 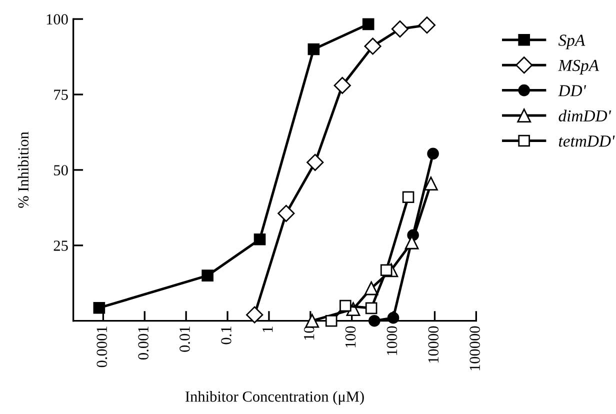 I want to click on x-tick-label: 1, so click(x=267, y=329).